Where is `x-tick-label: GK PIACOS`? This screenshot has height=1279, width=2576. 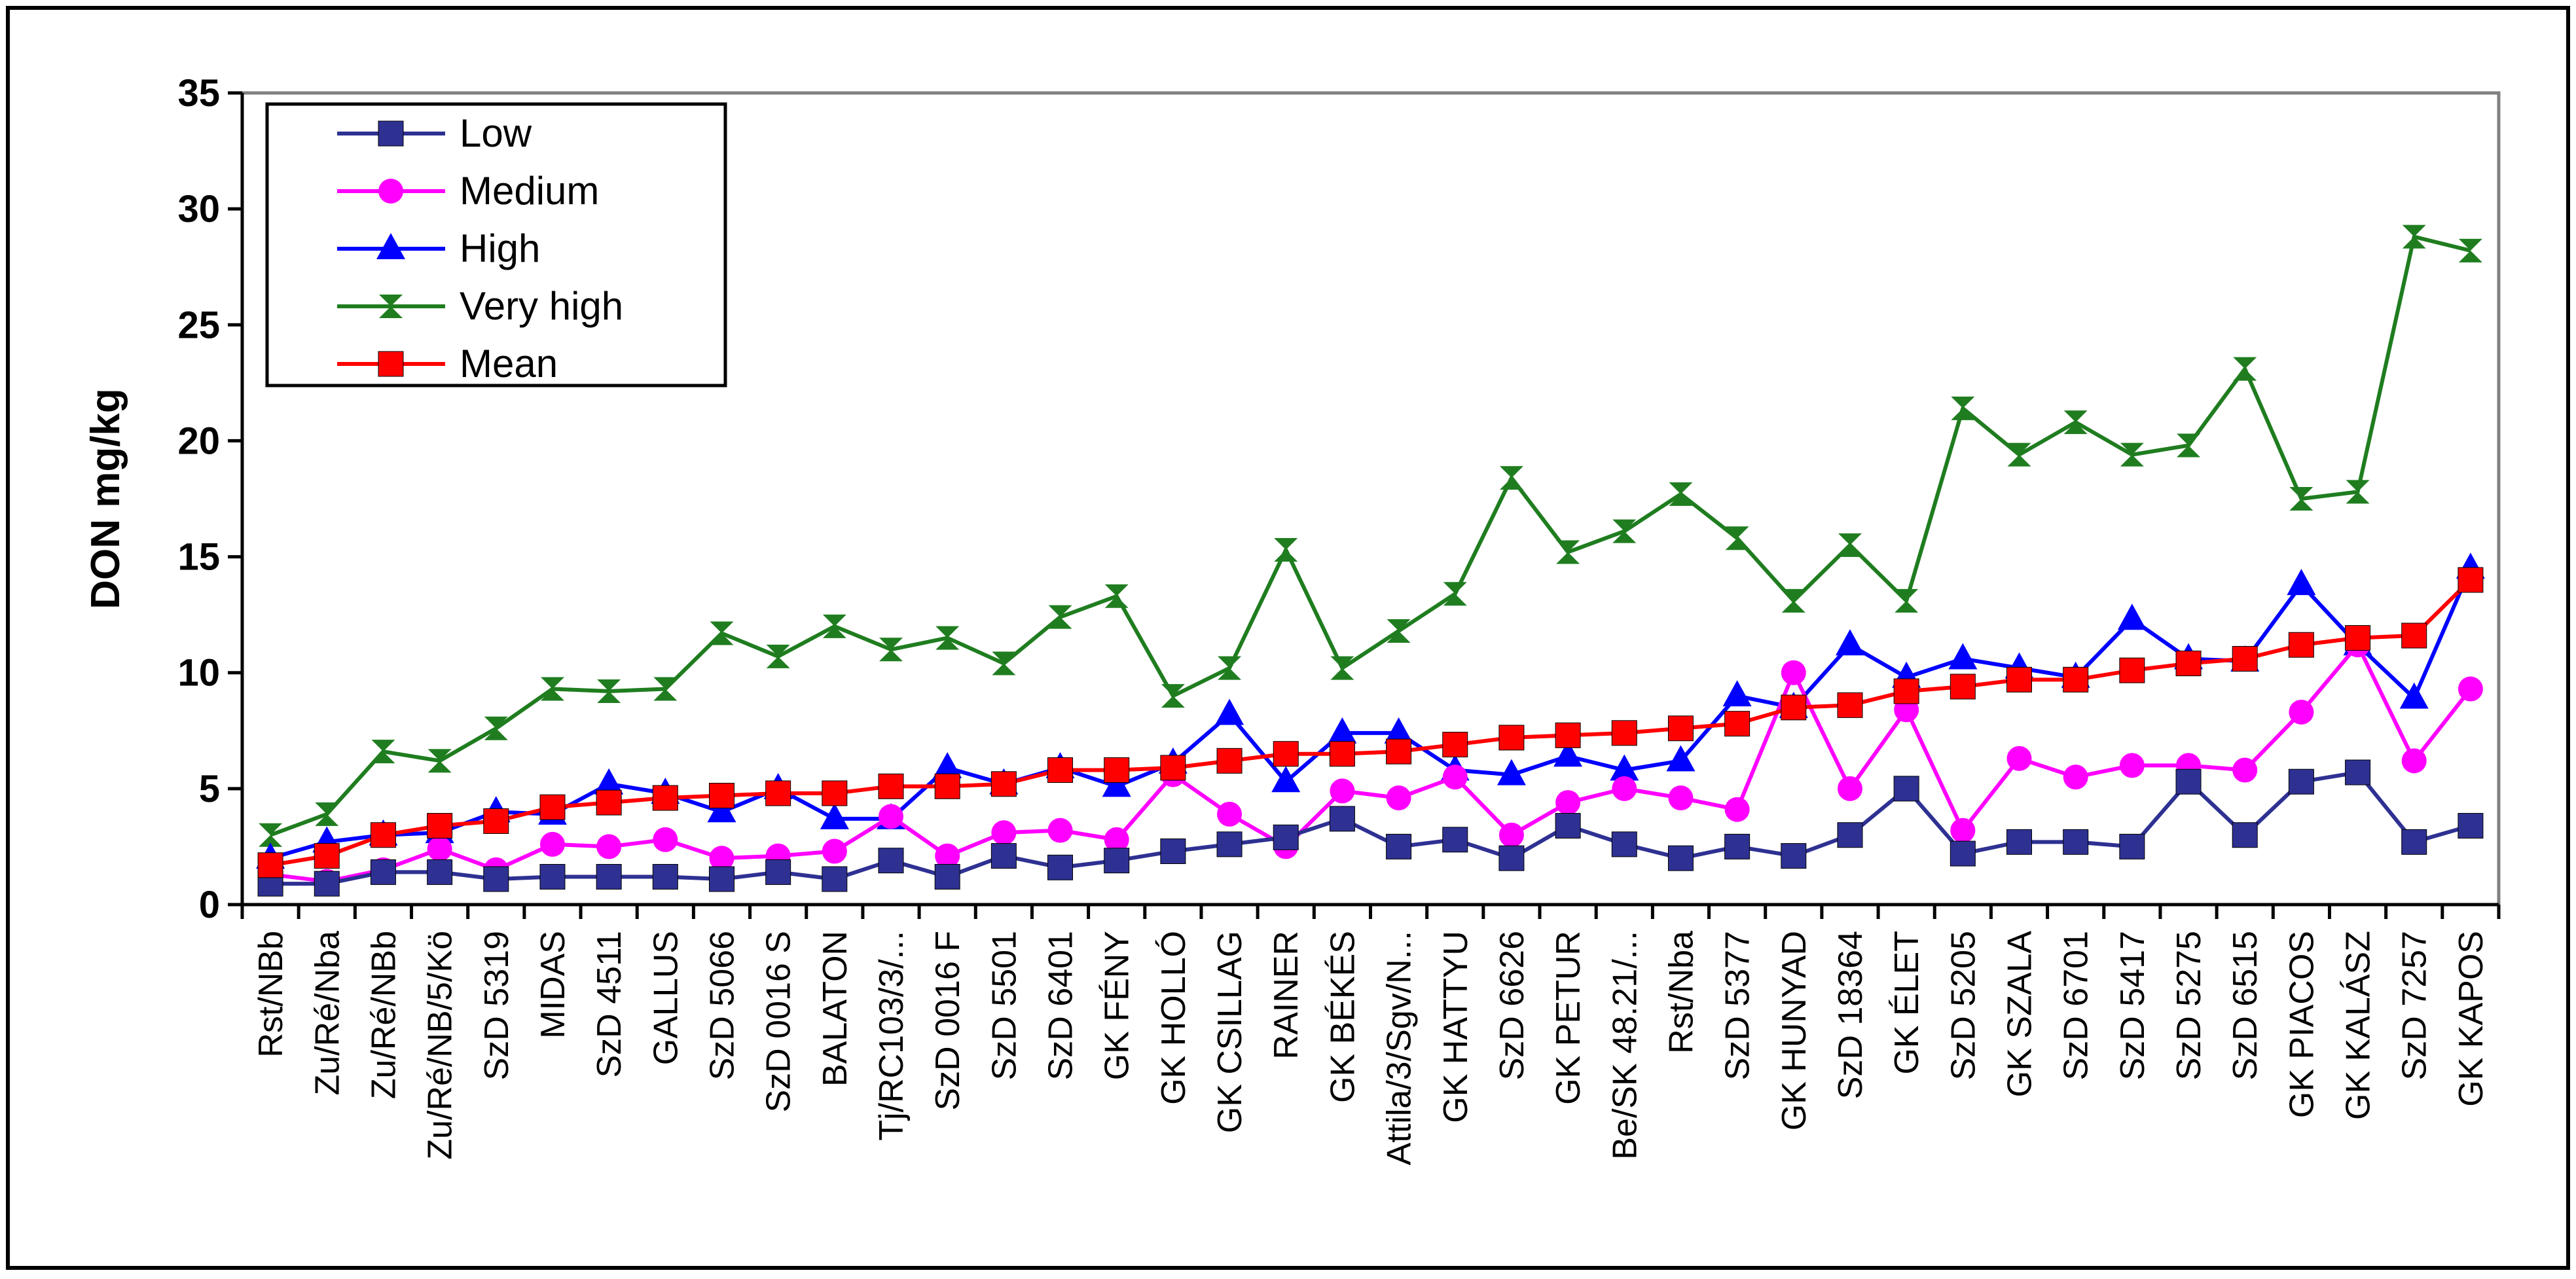
x-tick-label: GK PIACOS is located at coordinates (2302, 1024).